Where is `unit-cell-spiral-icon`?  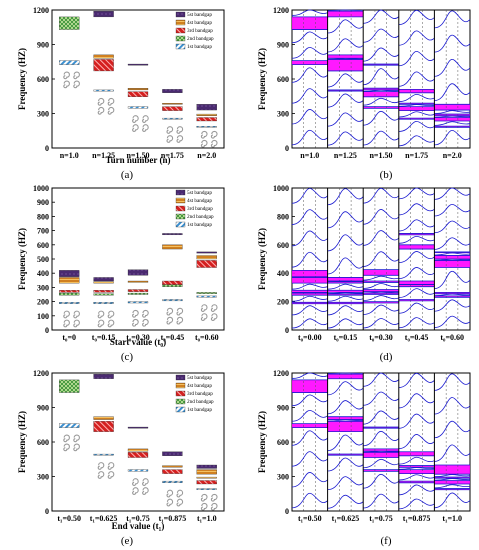
unit-cell-spiral-icon is located at coordinates (106, 470).